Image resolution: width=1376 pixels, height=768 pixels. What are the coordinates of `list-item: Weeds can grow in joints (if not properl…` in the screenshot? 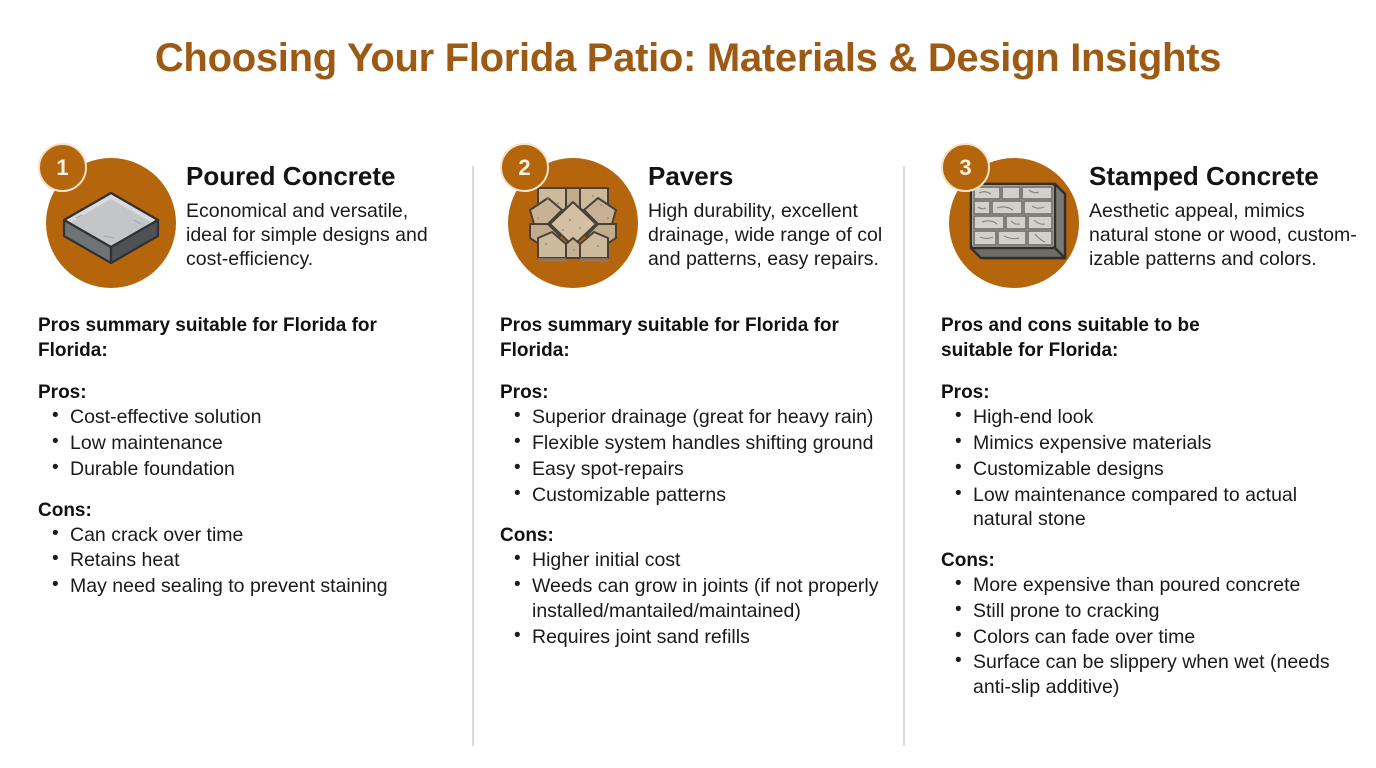 It's located at (696, 598).